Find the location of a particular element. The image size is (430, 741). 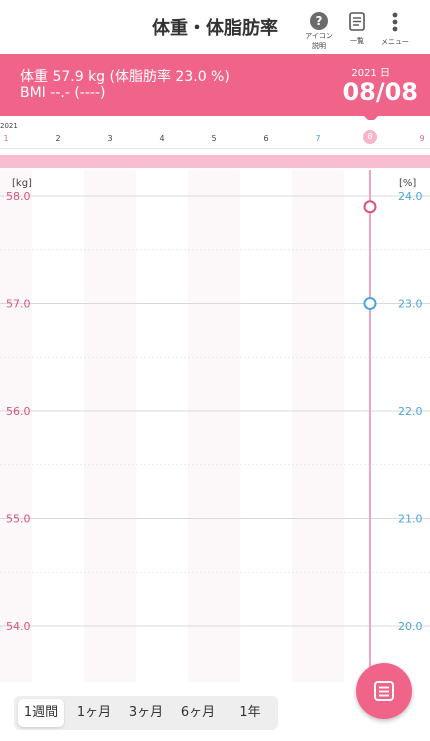

period-1week: 1週間 is located at coordinates (41, 713).